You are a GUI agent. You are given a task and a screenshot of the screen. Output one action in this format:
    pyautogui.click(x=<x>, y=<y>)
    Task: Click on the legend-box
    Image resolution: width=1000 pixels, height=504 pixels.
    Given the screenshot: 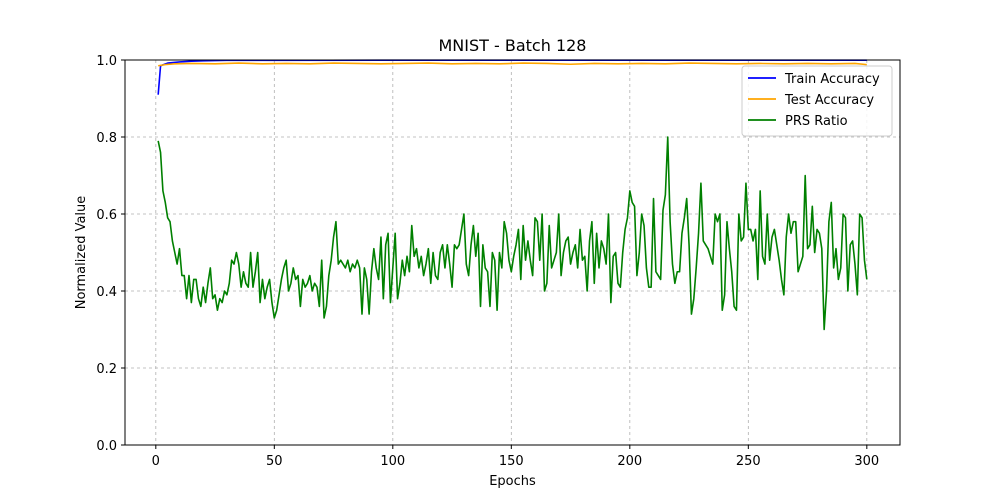 What is the action you would take?
    pyautogui.click(x=817, y=101)
    